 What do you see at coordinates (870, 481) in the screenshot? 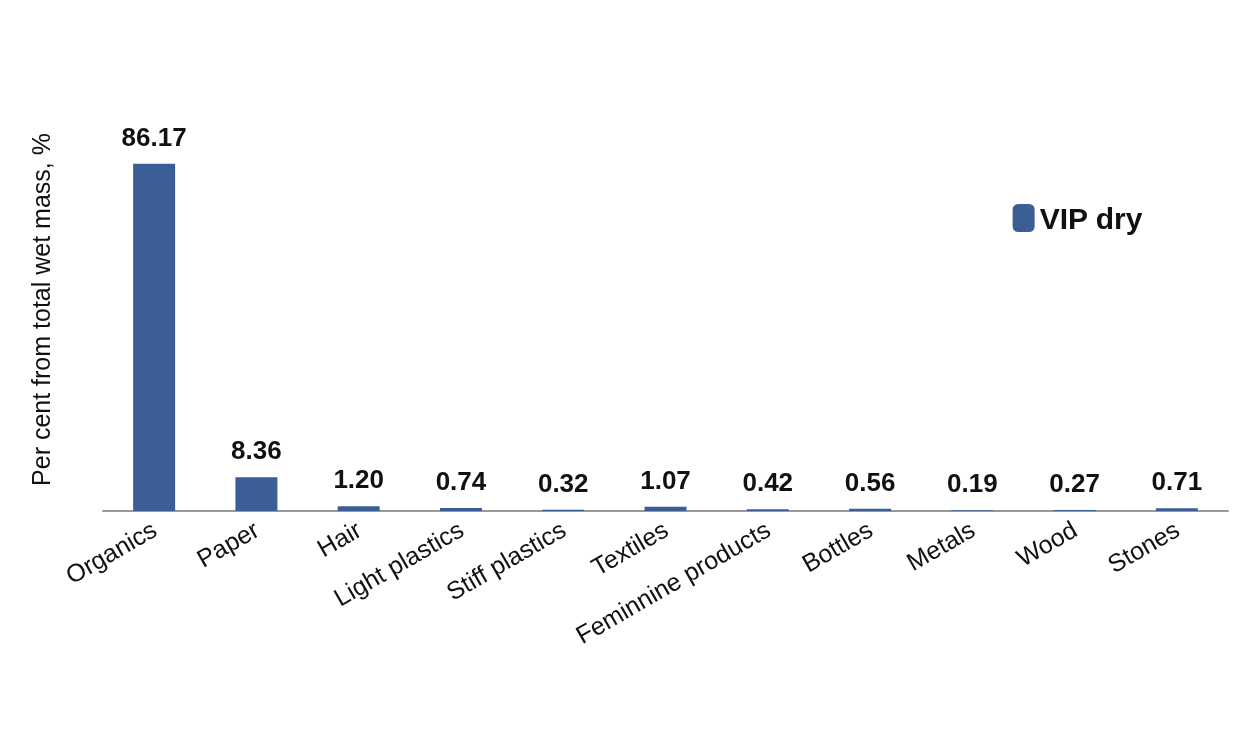
I see `data-label: 0.56` at bounding box center [870, 481].